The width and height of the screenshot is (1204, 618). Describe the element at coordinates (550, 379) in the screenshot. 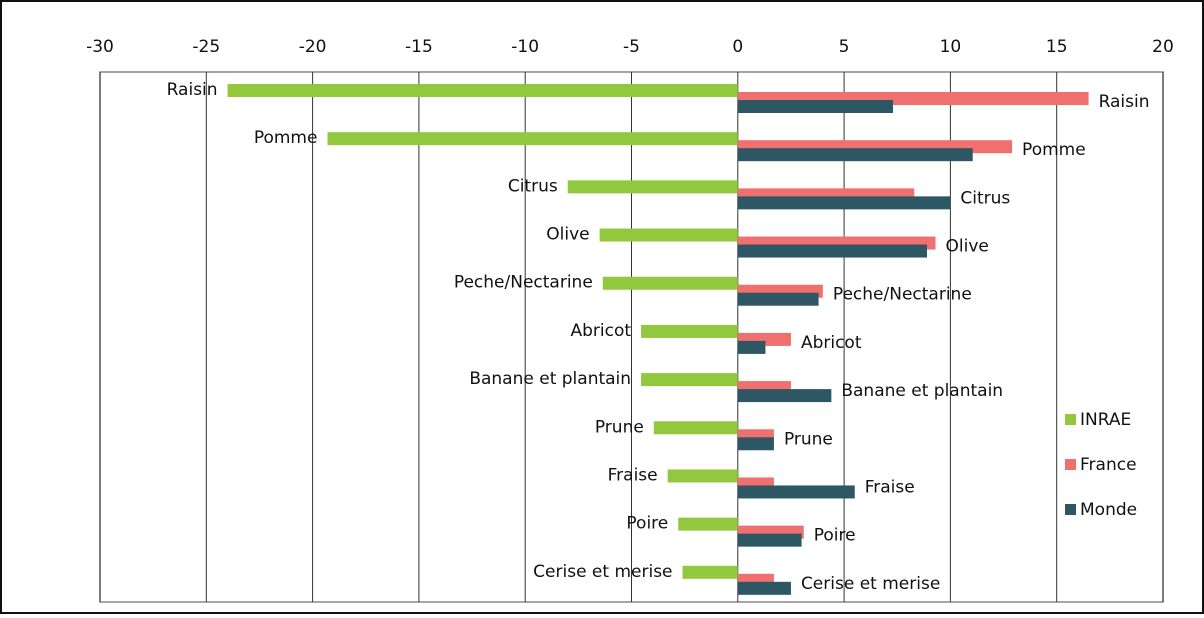

I see `category-label-left: Banane et plantain` at that location.